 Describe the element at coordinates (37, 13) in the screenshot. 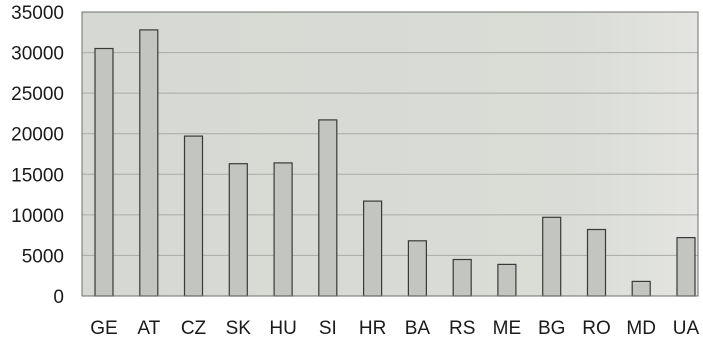

I see `y-tick-label: 35000` at that location.